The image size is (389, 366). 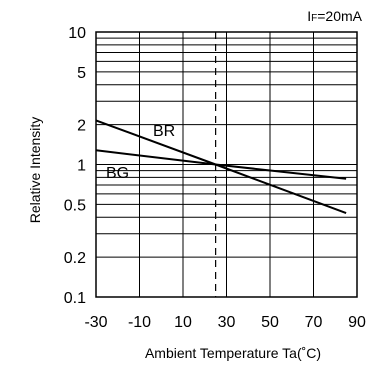 What do you see at coordinates (117, 173) in the screenshot?
I see `series-label-bg: BG` at bounding box center [117, 173].